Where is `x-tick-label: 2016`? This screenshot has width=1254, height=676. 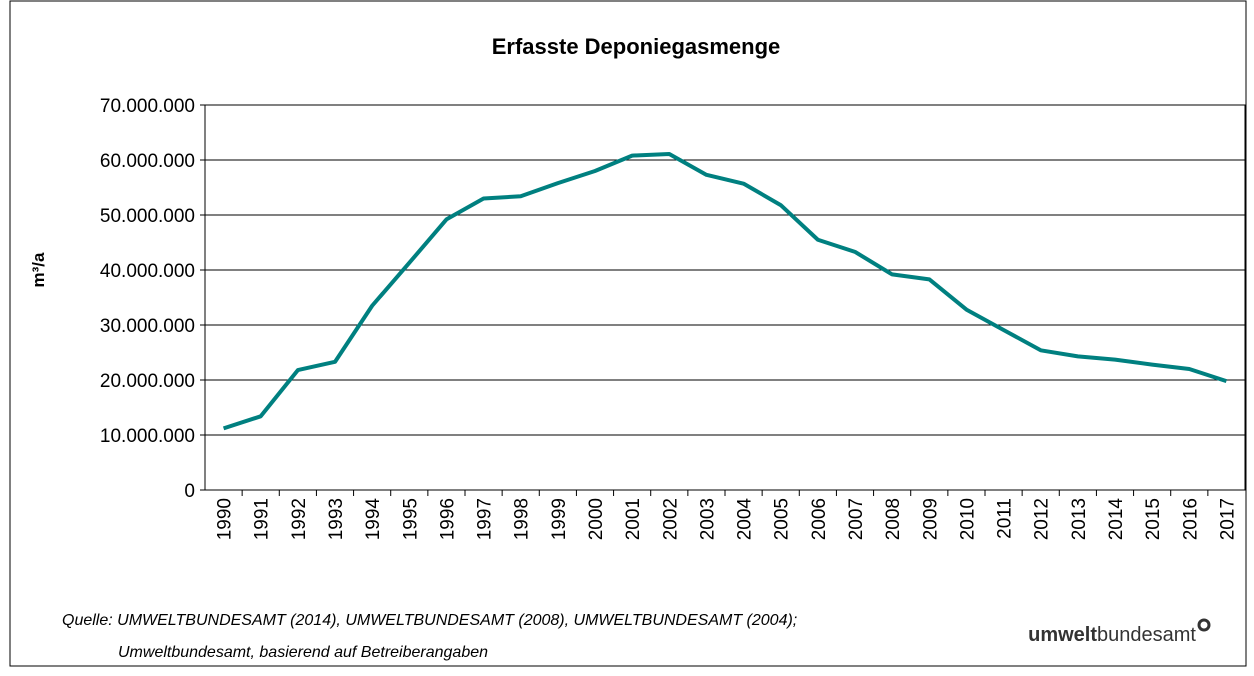
x-tick-label: 2016 is located at coordinates (1190, 519).